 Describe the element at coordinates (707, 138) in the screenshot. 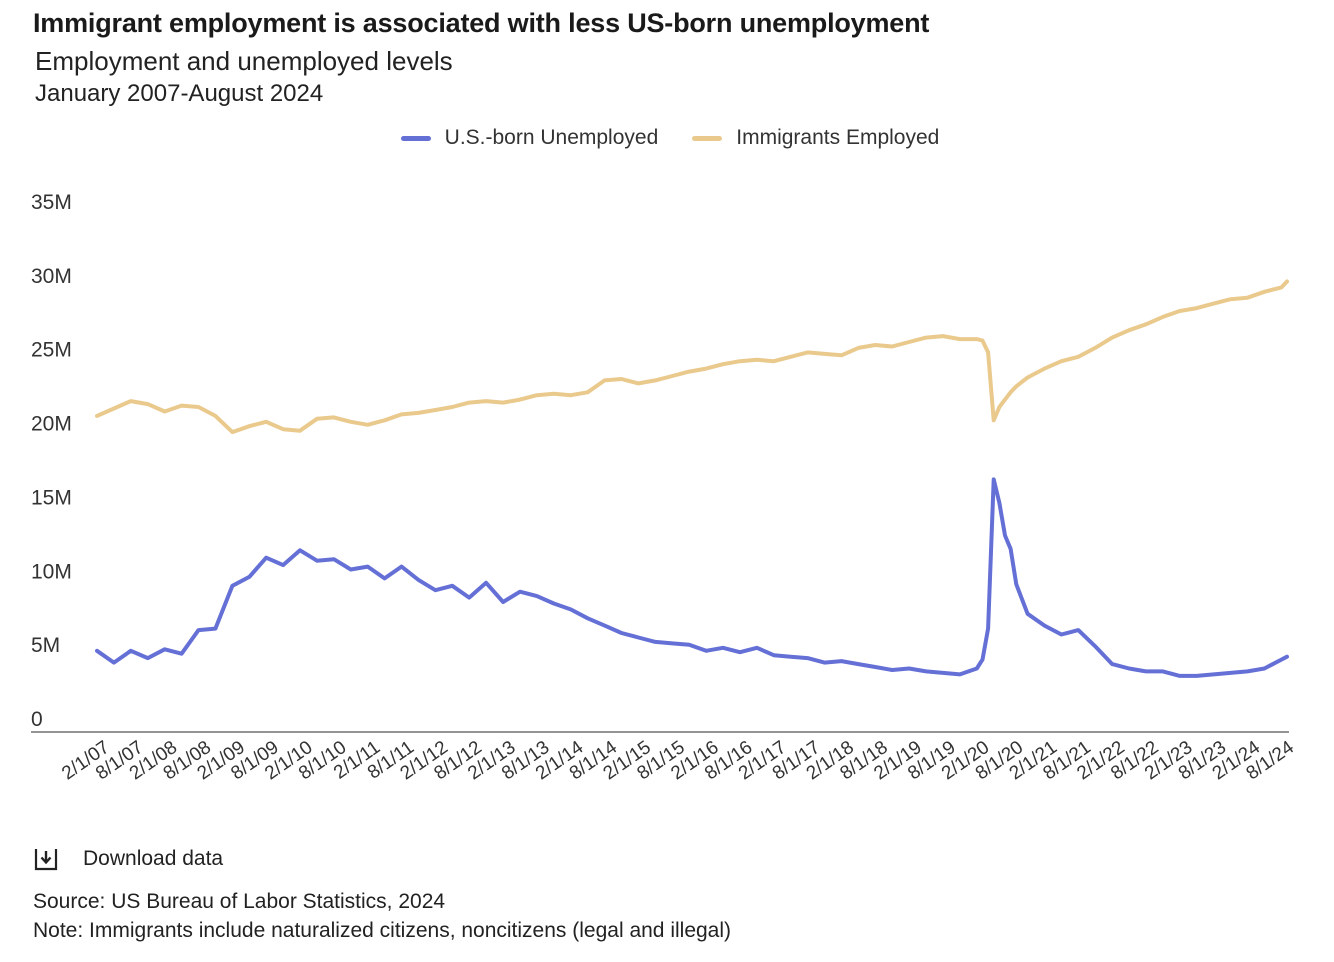

I see `legend-swatch-immigrants-employed` at that location.